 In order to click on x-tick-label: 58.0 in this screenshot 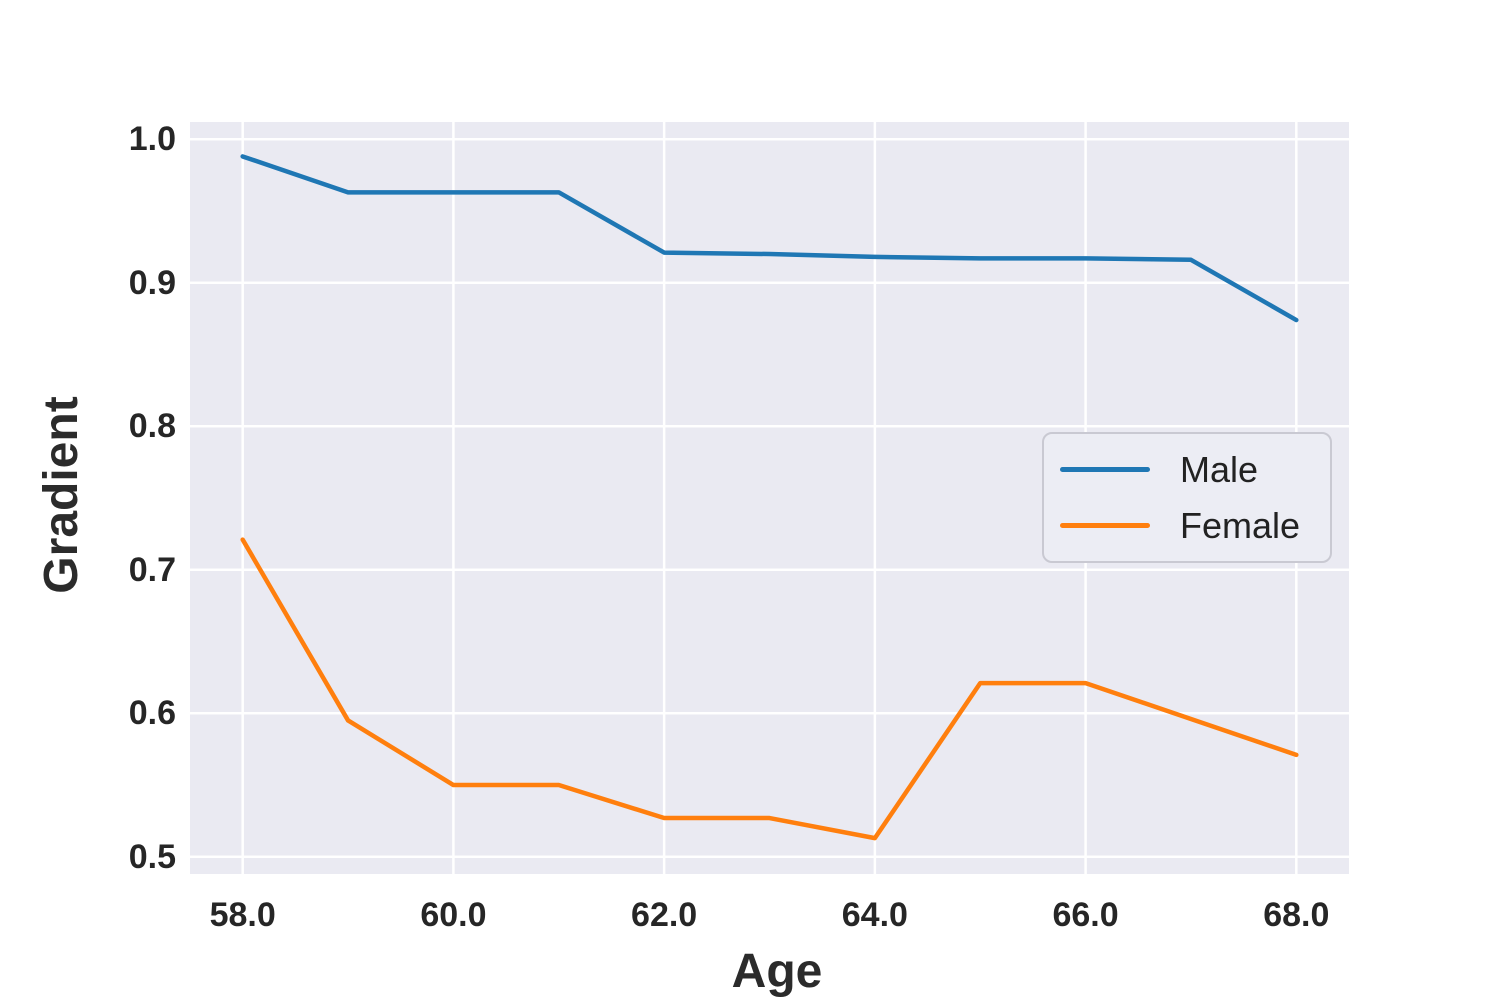, I will do `click(242, 915)`.